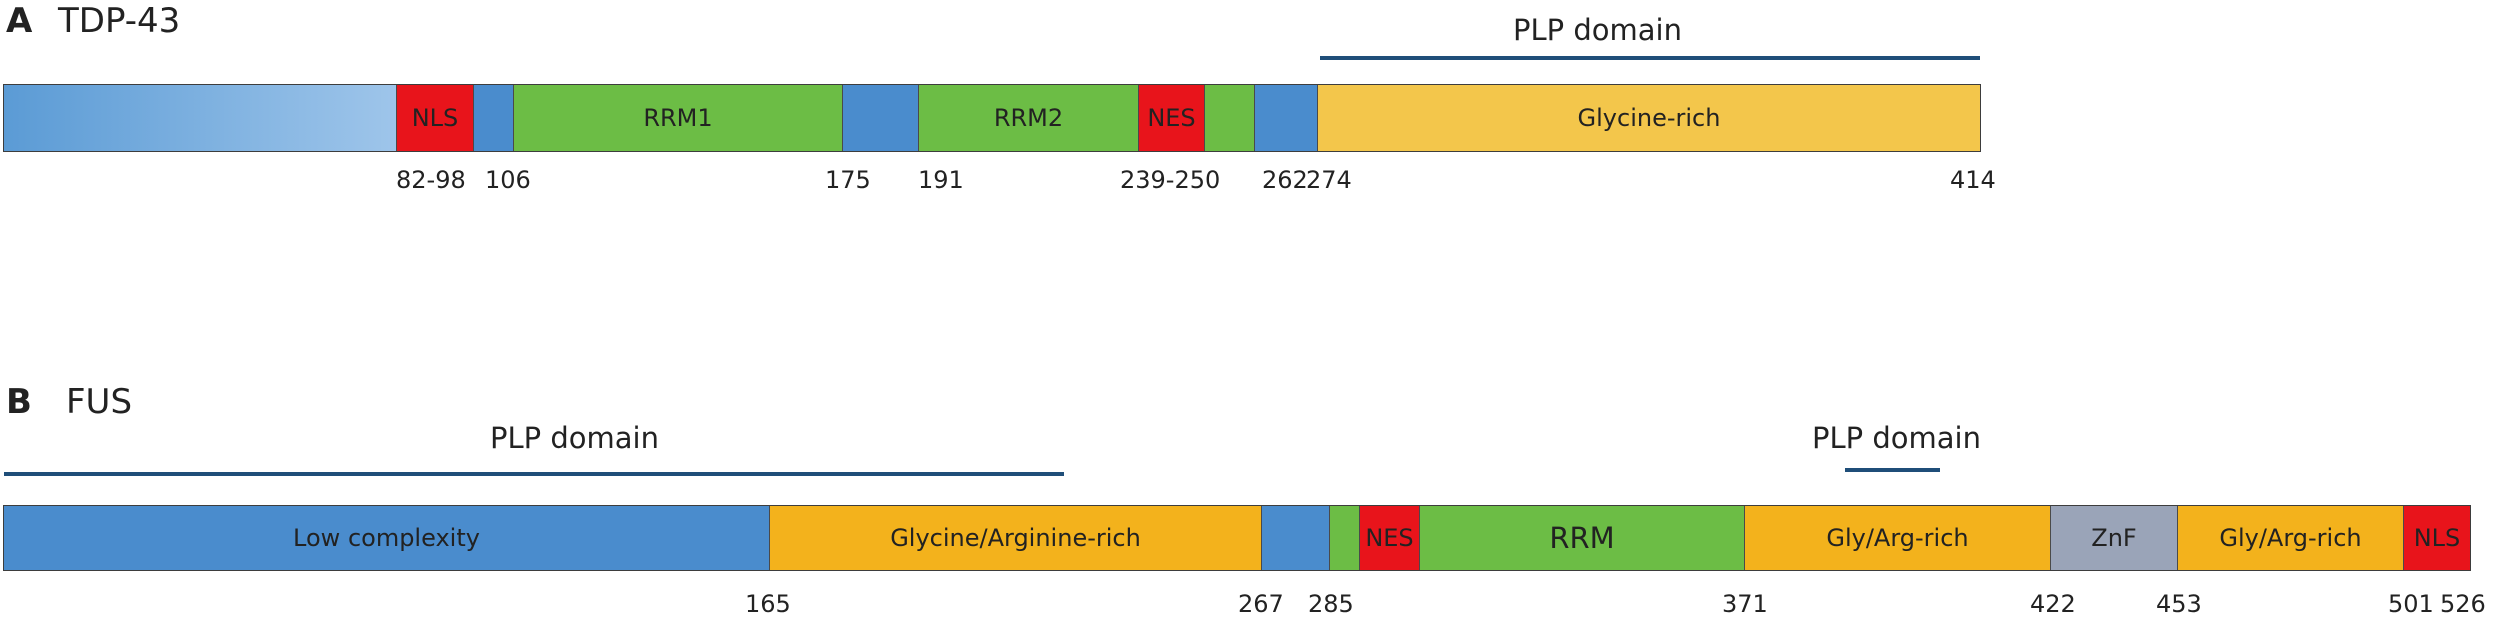 This screenshot has height=619, width=2500. What do you see at coordinates (387, 538) in the screenshot?
I see `segment-low-complexity: Low complexity` at bounding box center [387, 538].